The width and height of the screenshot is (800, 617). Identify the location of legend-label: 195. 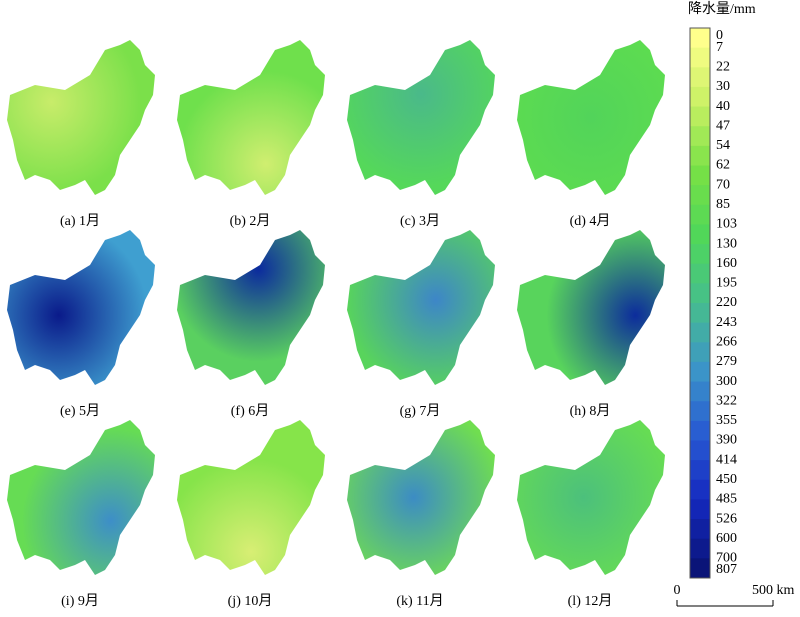
(726, 283).